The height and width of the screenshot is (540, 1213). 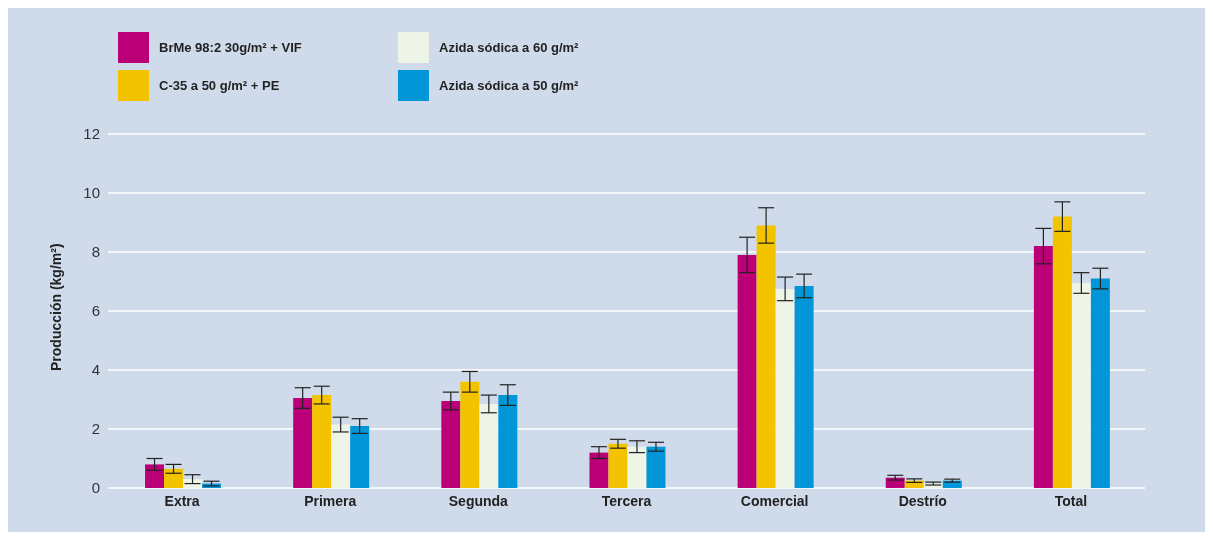 What do you see at coordinates (774, 500) in the screenshot?
I see `x-tick-label: Comercial` at bounding box center [774, 500].